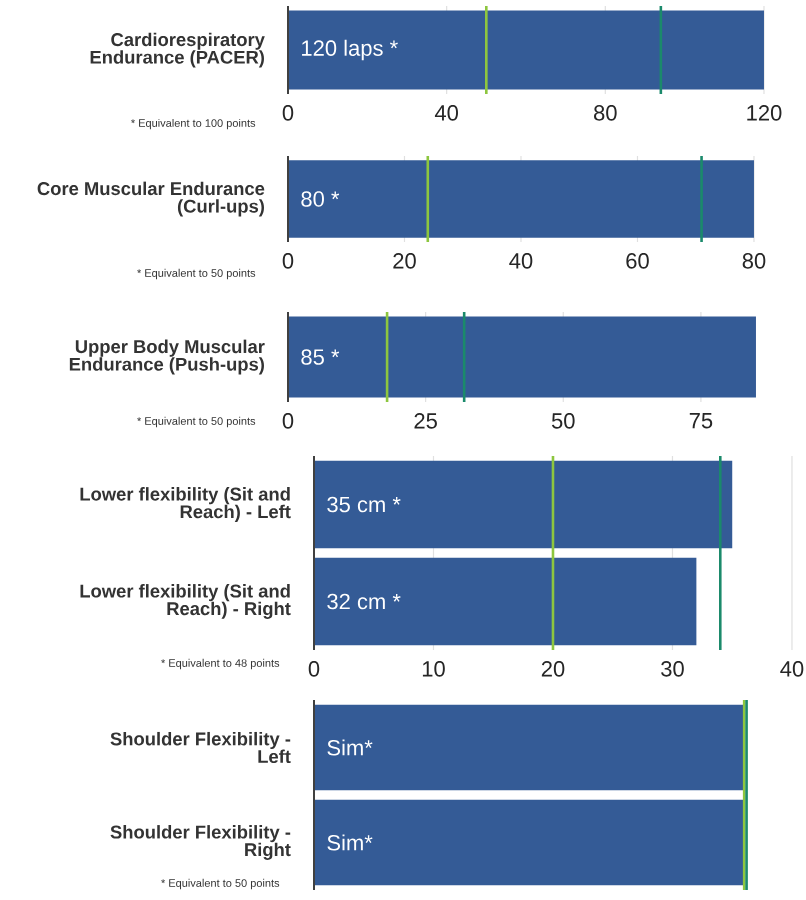 This screenshot has height=900, width=806. Describe the element at coordinates (425, 421) in the screenshot. I see `x-tick-label: 25` at that location.